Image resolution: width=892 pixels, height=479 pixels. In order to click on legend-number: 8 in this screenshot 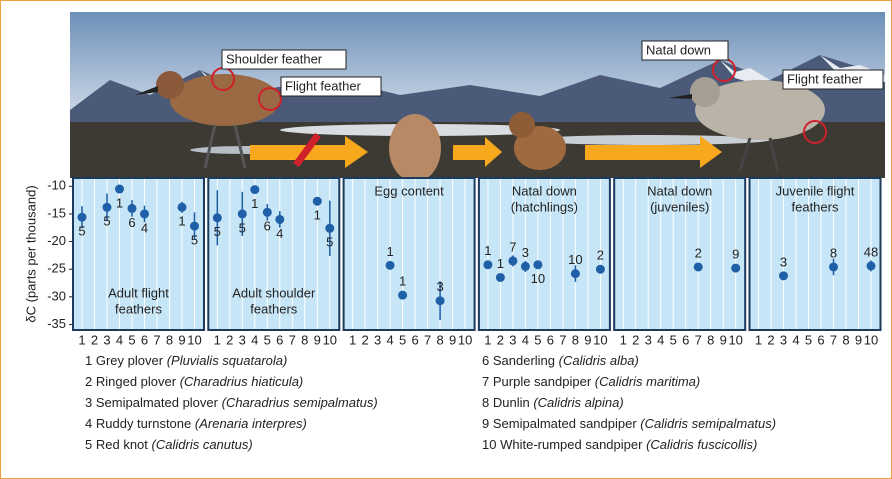, I will do `click(485, 402)`.